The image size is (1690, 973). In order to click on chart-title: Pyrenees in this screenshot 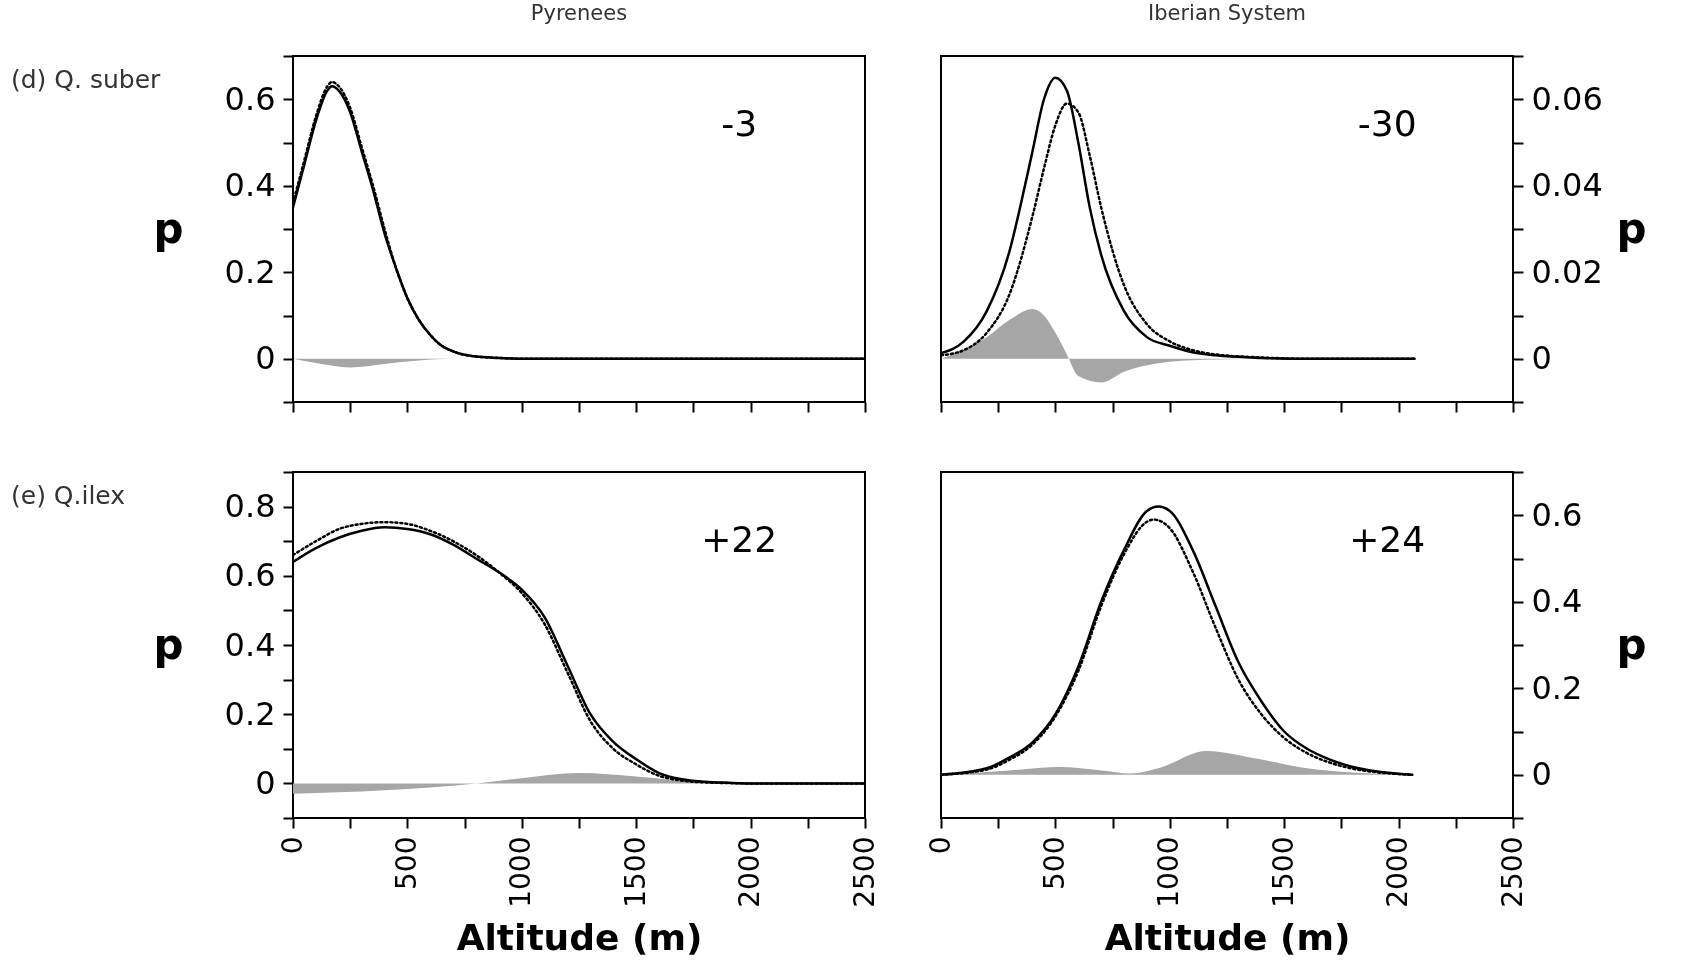, I will do `click(579, 13)`.